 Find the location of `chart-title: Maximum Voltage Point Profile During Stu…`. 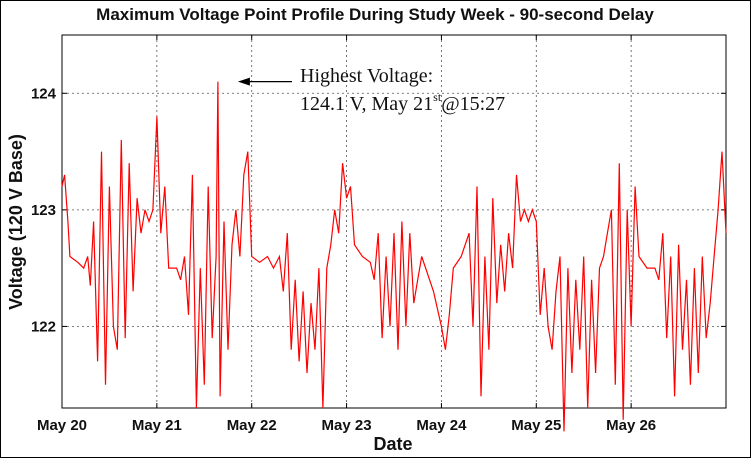

chart-title: Maximum Voltage Point Profile During Stu… is located at coordinates (375, 14).